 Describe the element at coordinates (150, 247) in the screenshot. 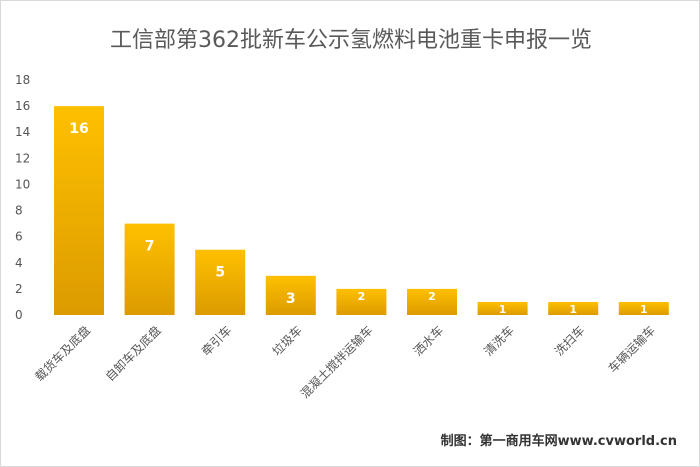

I see `data-label: 7` at that location.